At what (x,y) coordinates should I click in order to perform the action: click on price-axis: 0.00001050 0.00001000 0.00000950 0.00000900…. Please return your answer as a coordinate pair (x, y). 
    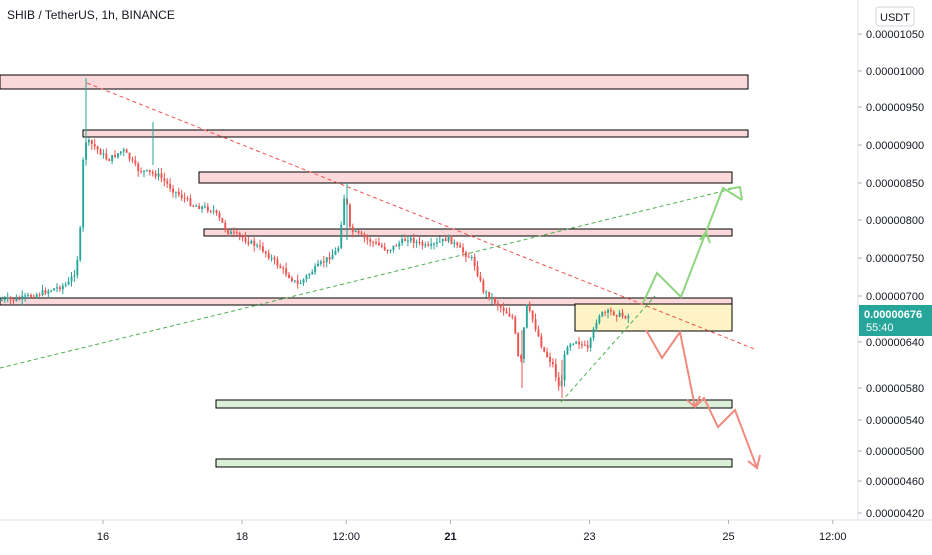
    Looking at the image, I should click on (891, 274).